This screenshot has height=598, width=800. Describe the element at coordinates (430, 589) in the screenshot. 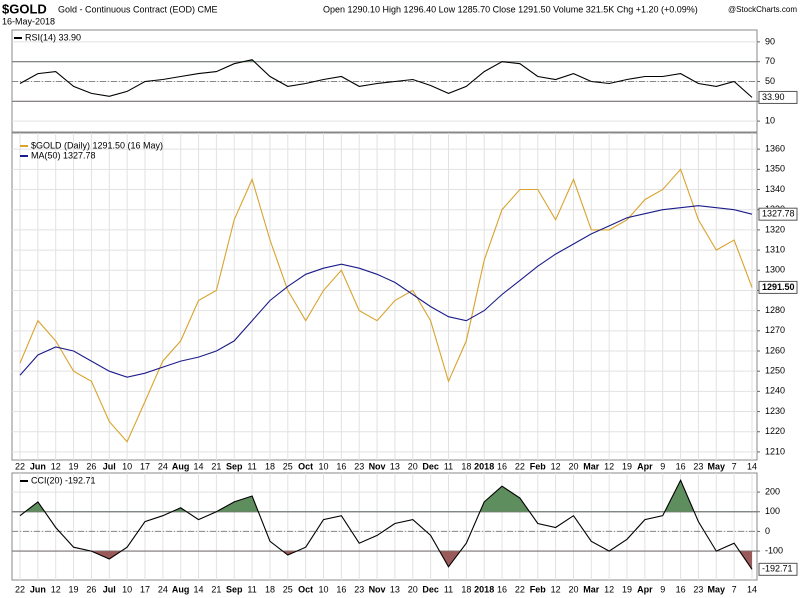

I see `x-tick-label: Dec` at that location.